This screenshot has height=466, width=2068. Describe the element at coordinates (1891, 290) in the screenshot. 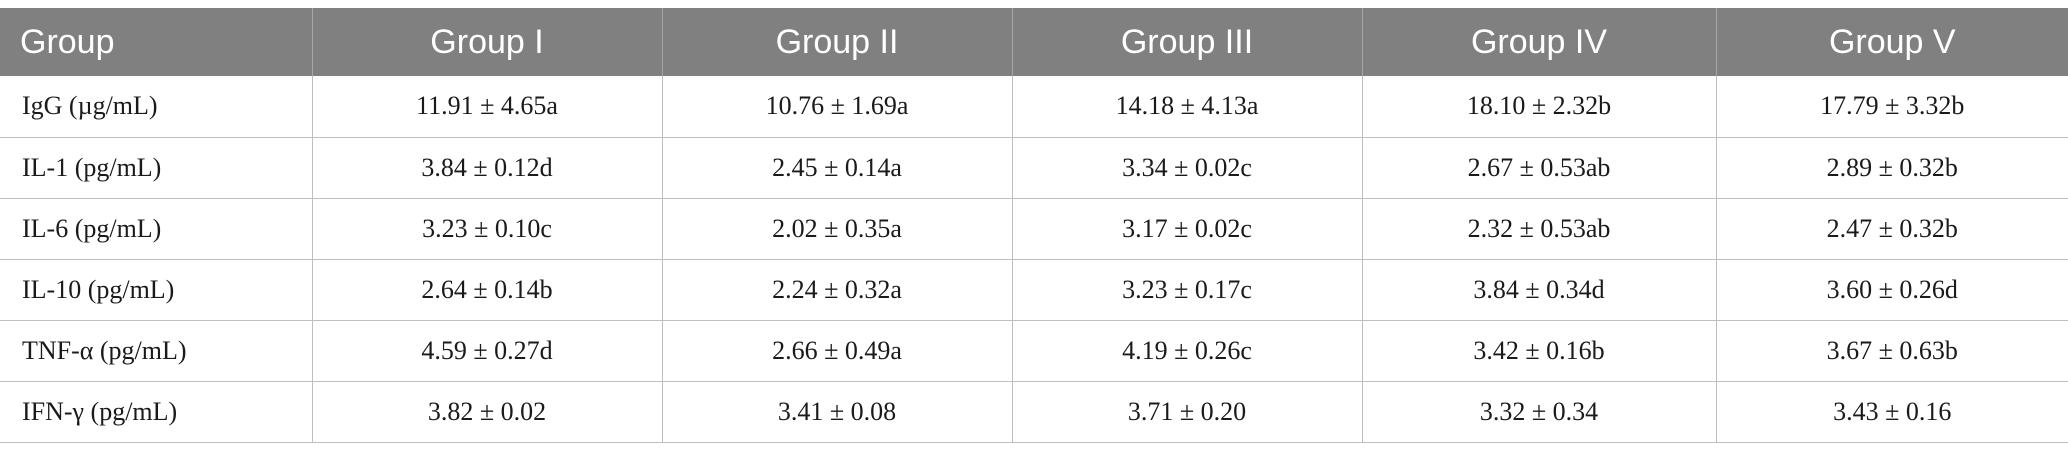

I see `table-cell: 3.60 ± 0.26d` at that location.